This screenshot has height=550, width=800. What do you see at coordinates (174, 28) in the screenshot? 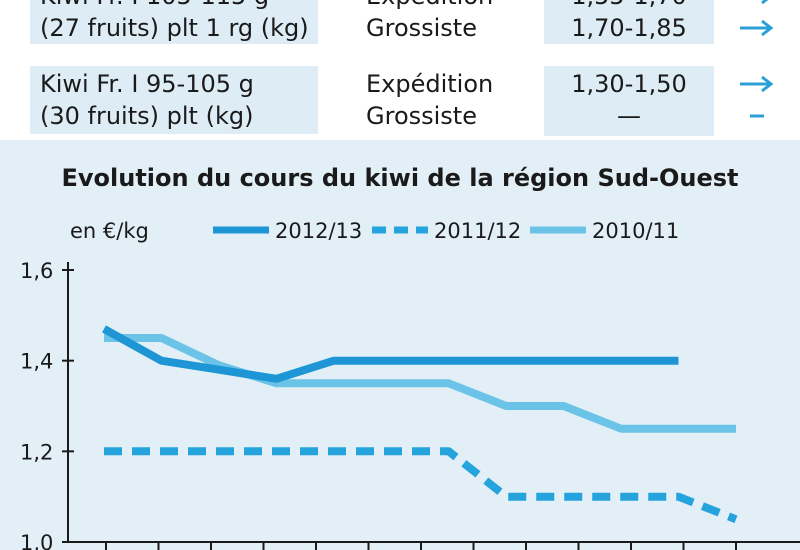
I see `product-line-2: (27 fruits) plt 1 rg (kg)` at bounding box center [174, 28].